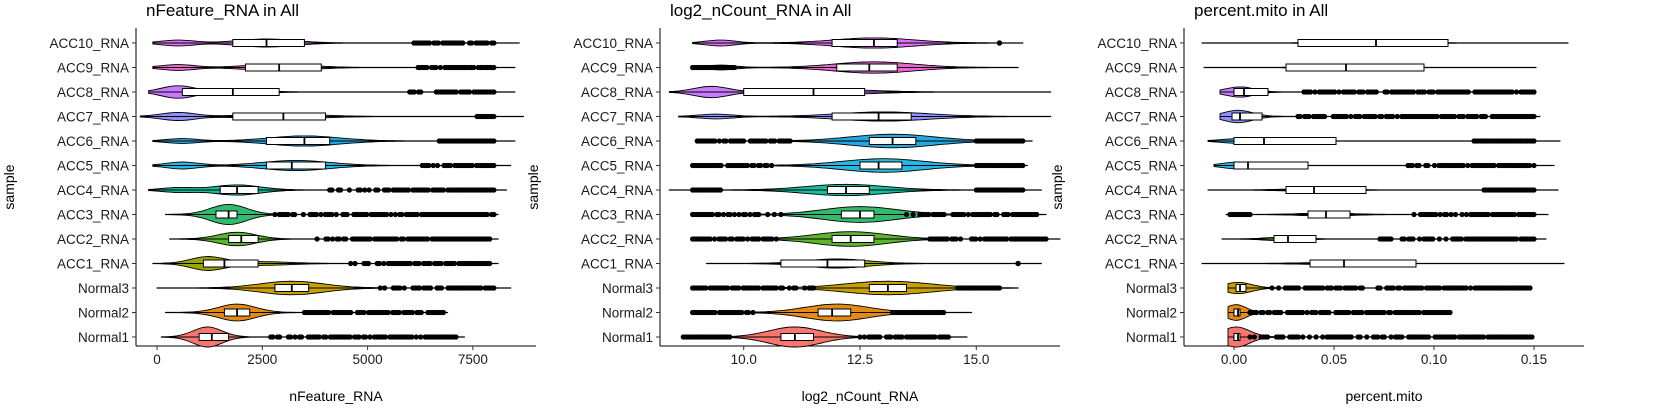 The width and height of the screenshot is (1675, 411). I want to click on y-tick-label: ACC1_RNA, so click(93, 264).